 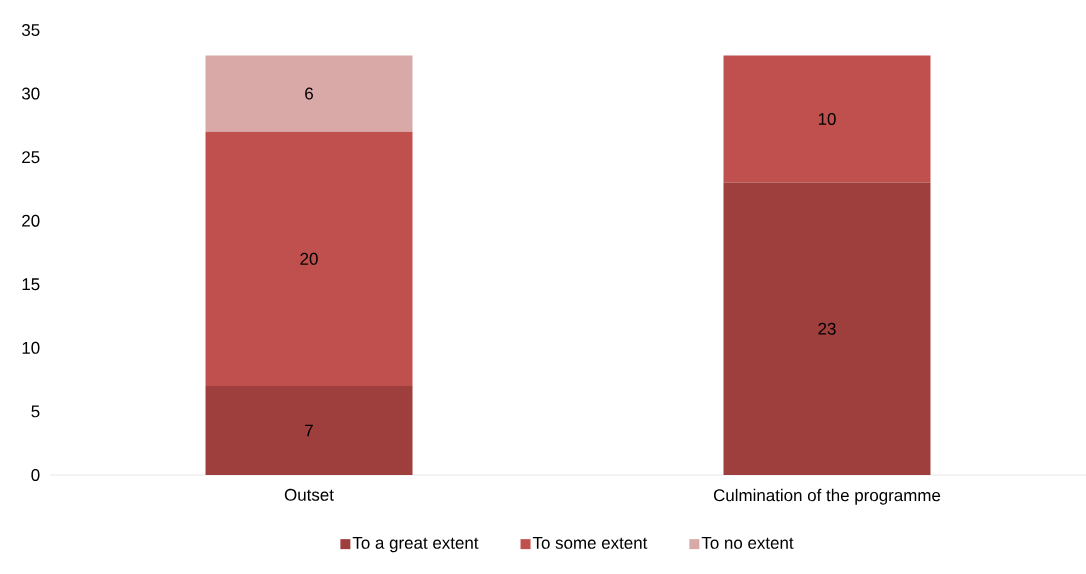 What do you see at coordinates (31, 347) in the screenshot?
I see `y-tick-label: 10` at bounding box center [31, 347].